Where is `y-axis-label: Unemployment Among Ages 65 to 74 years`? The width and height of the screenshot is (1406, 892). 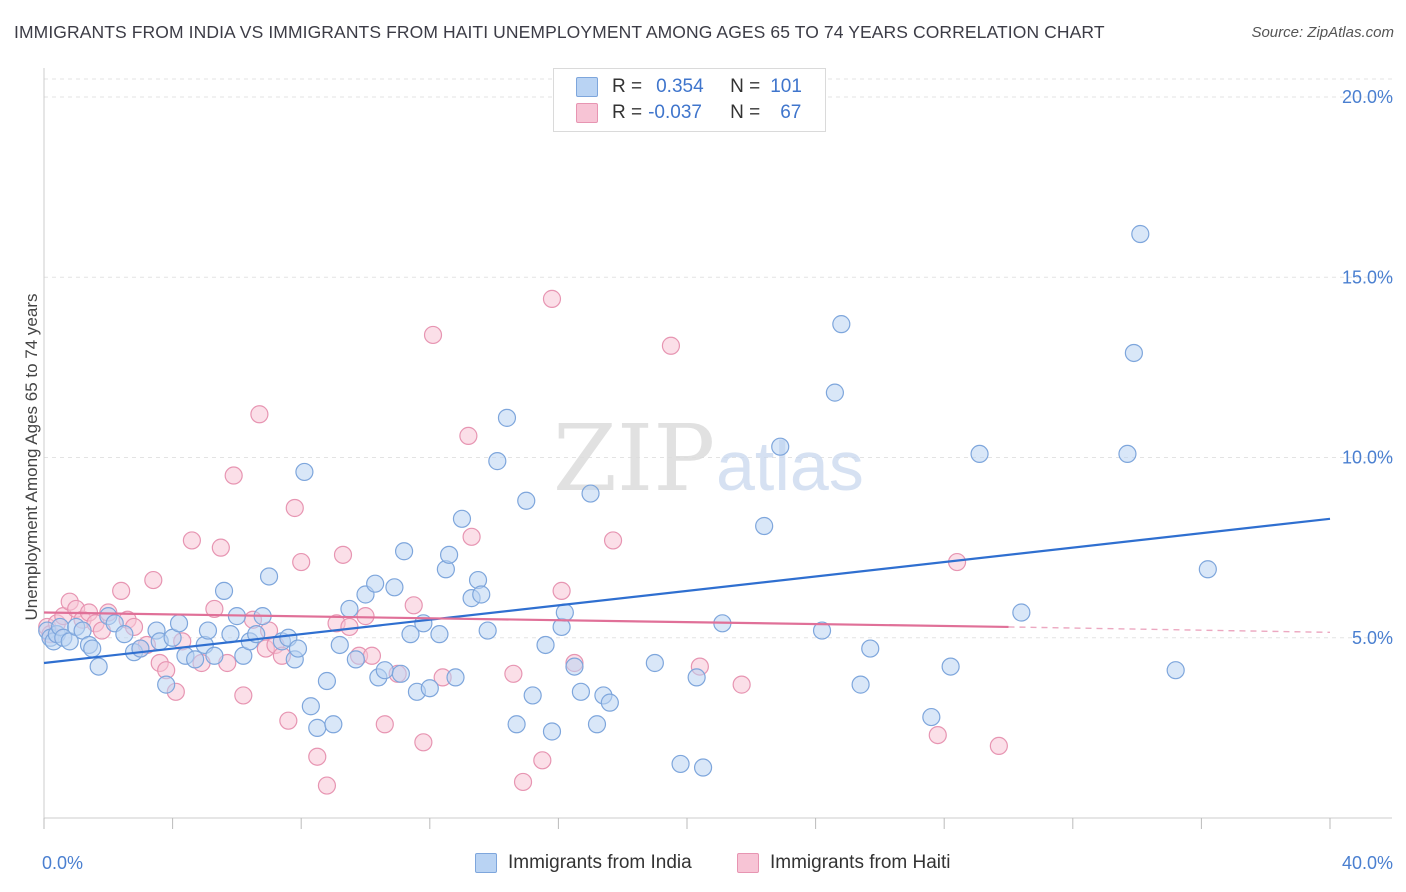 y-axis-label: Unemployment Among Ages 65 to 74 years is located at coordinates (31, 457).